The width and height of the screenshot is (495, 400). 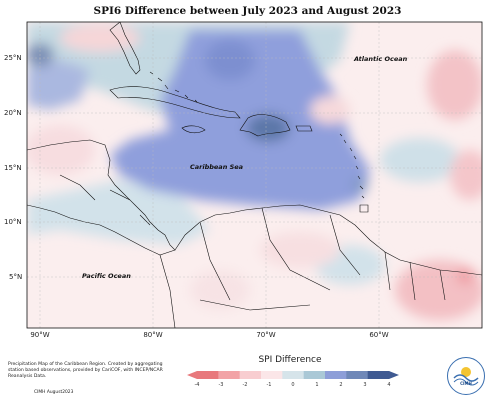 I want to click on legend-tick-label: 1, so click(x=316, y=385).